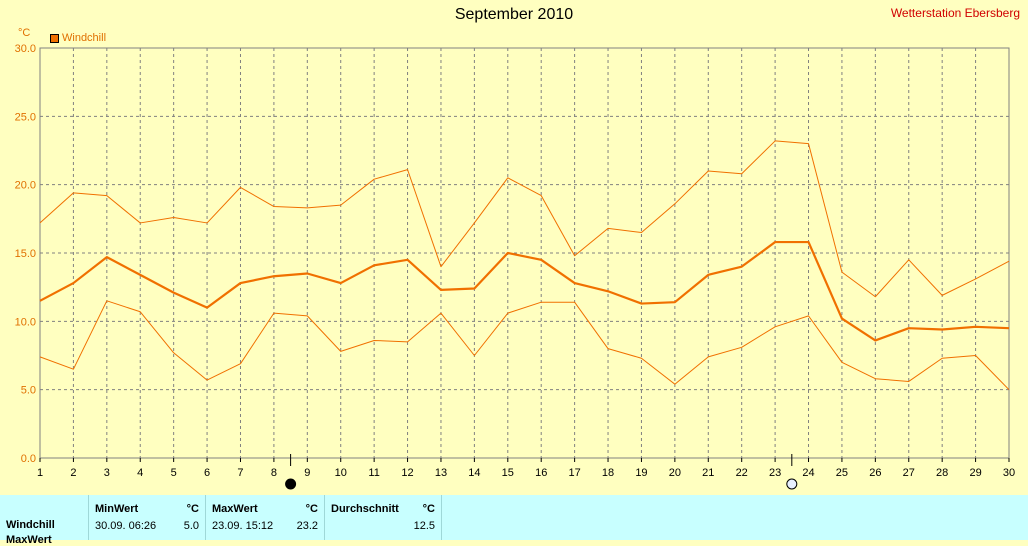 The height and width of the screenshot is (546, 1028). What do you see at coordinates (40, 473) in the screenshot?
I see `x-tick-label: 1` at bounding box center [40, 473].